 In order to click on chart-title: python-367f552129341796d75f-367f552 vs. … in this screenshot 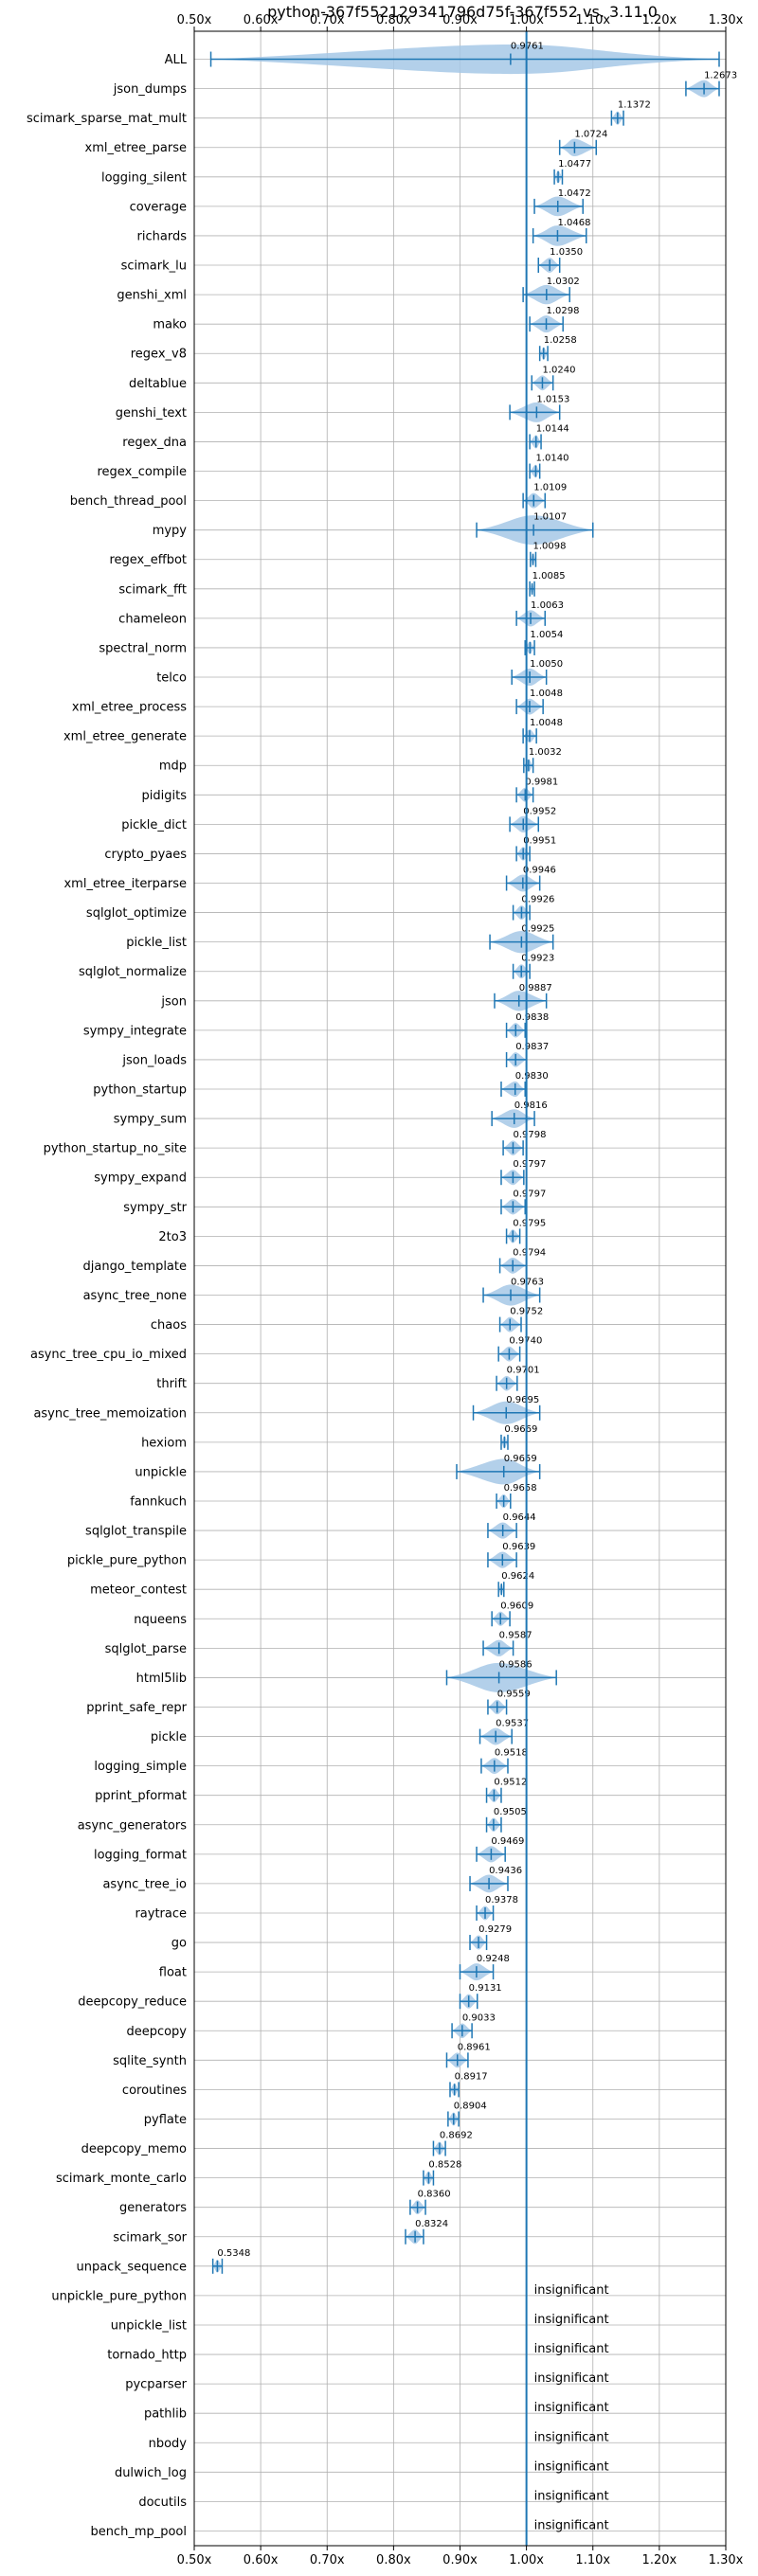, I will do `click(462, 12)`.